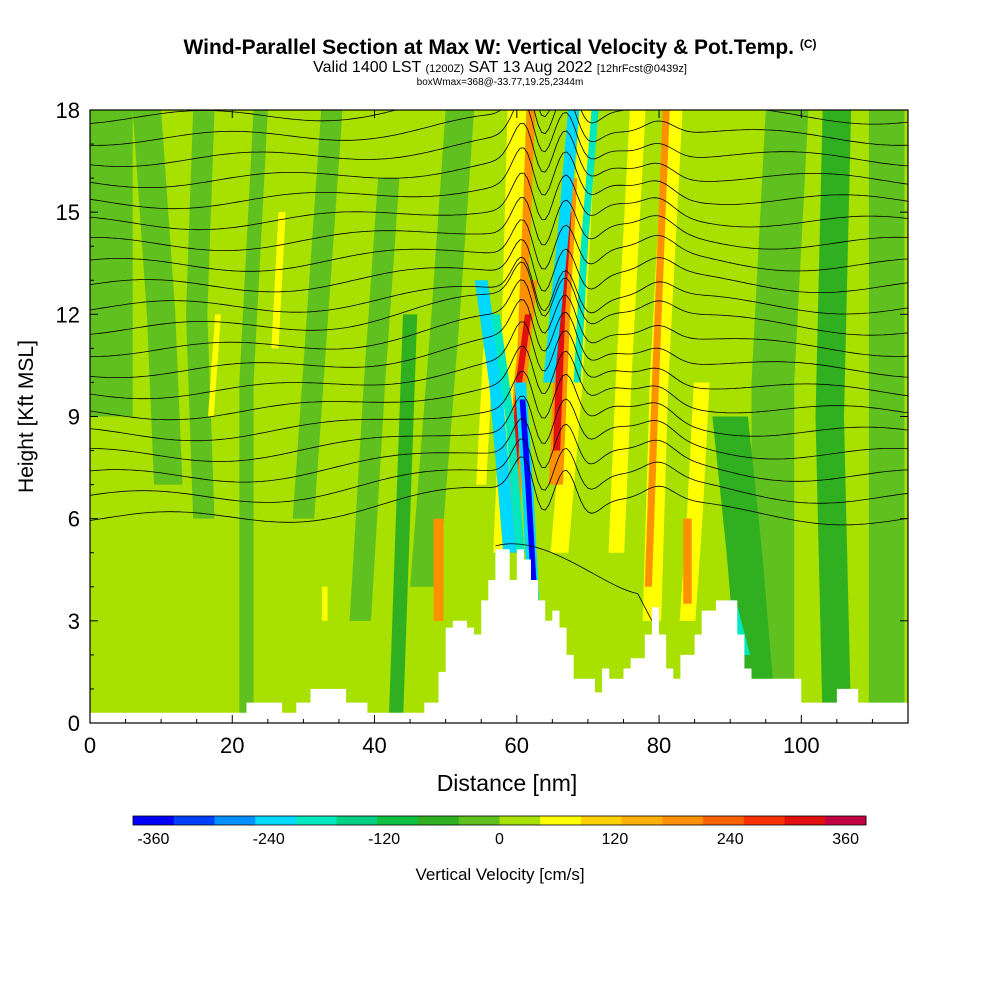  What do you see at coordinates (659, 745) in the screenshot?
I see `x-tick-label: 80` at bounding box center [659, 745].